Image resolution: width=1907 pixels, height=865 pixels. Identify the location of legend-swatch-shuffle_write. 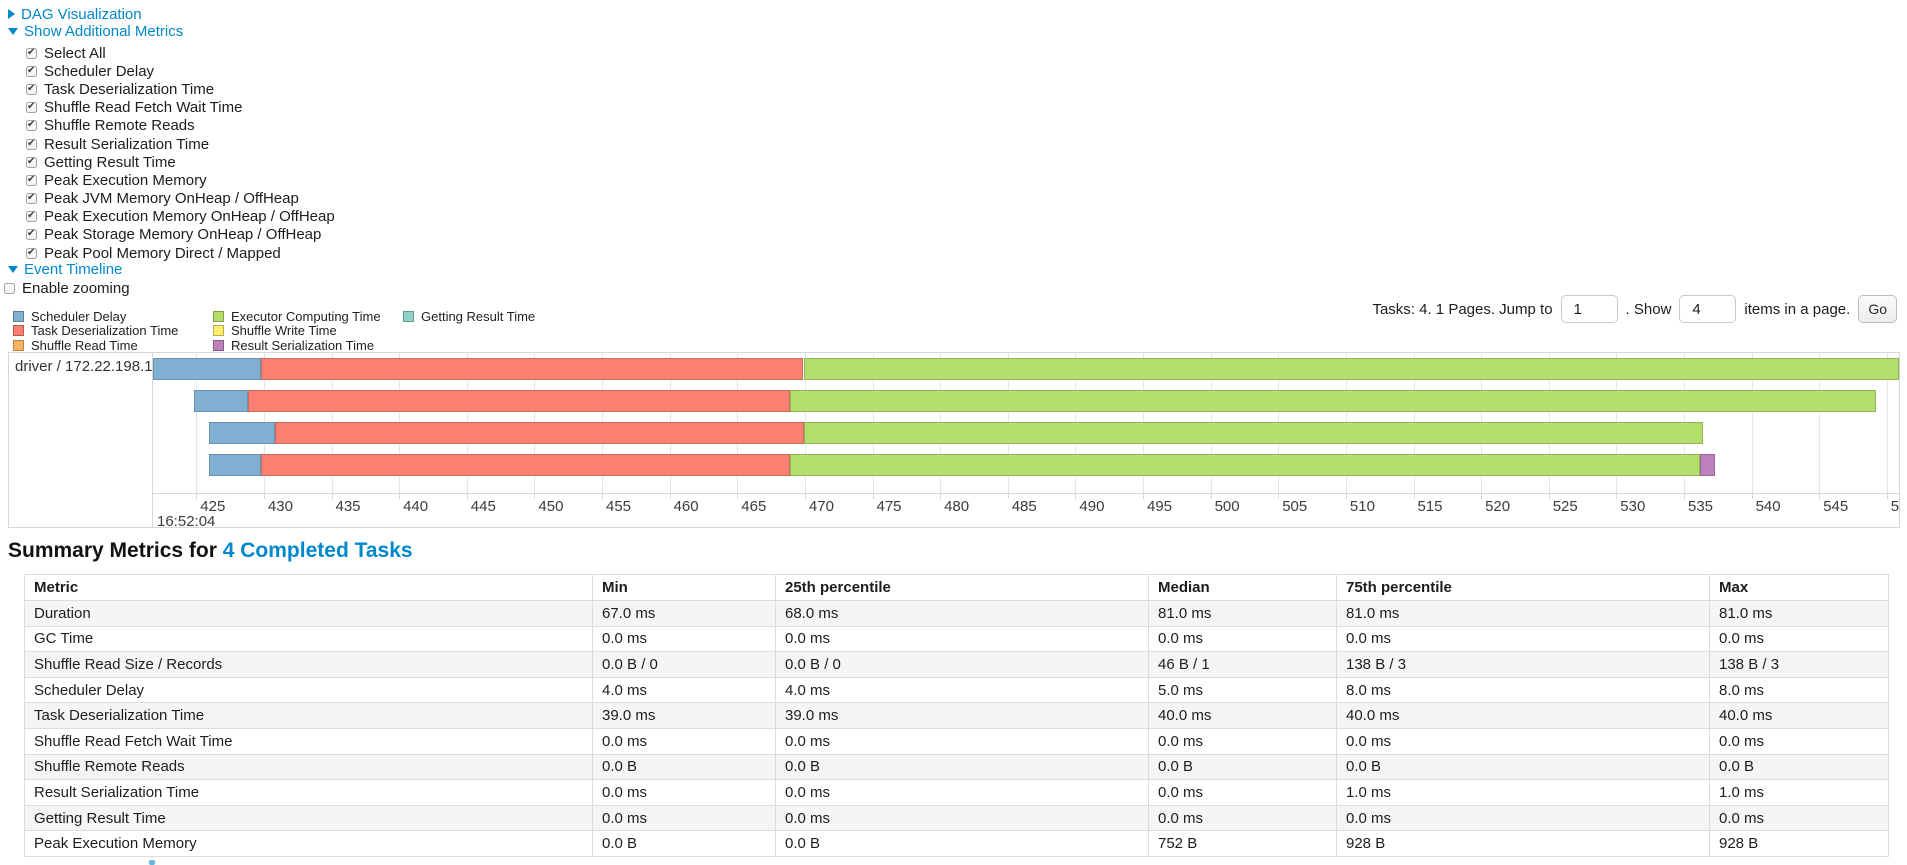
(218, 331).